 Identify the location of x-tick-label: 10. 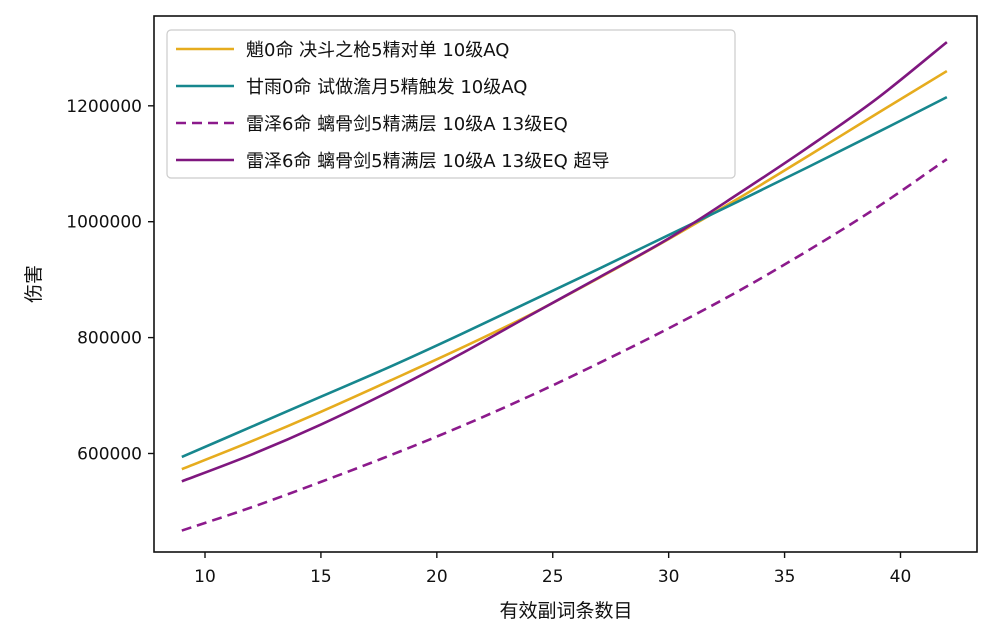
(205, 577).